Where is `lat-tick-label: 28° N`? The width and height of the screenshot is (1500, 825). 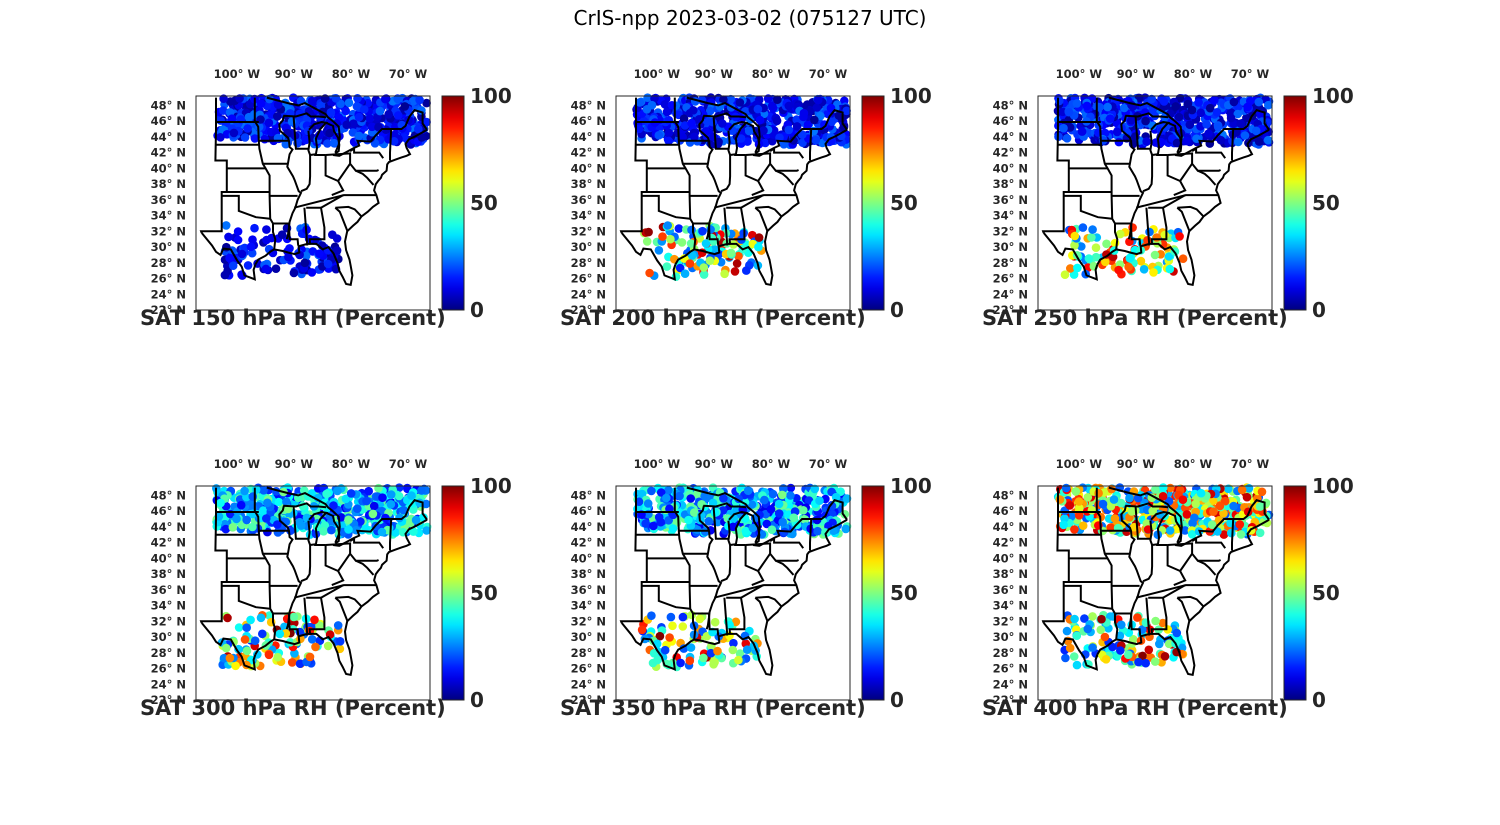
lat-tick-label: 28° N is located at coordinates (168, 263).